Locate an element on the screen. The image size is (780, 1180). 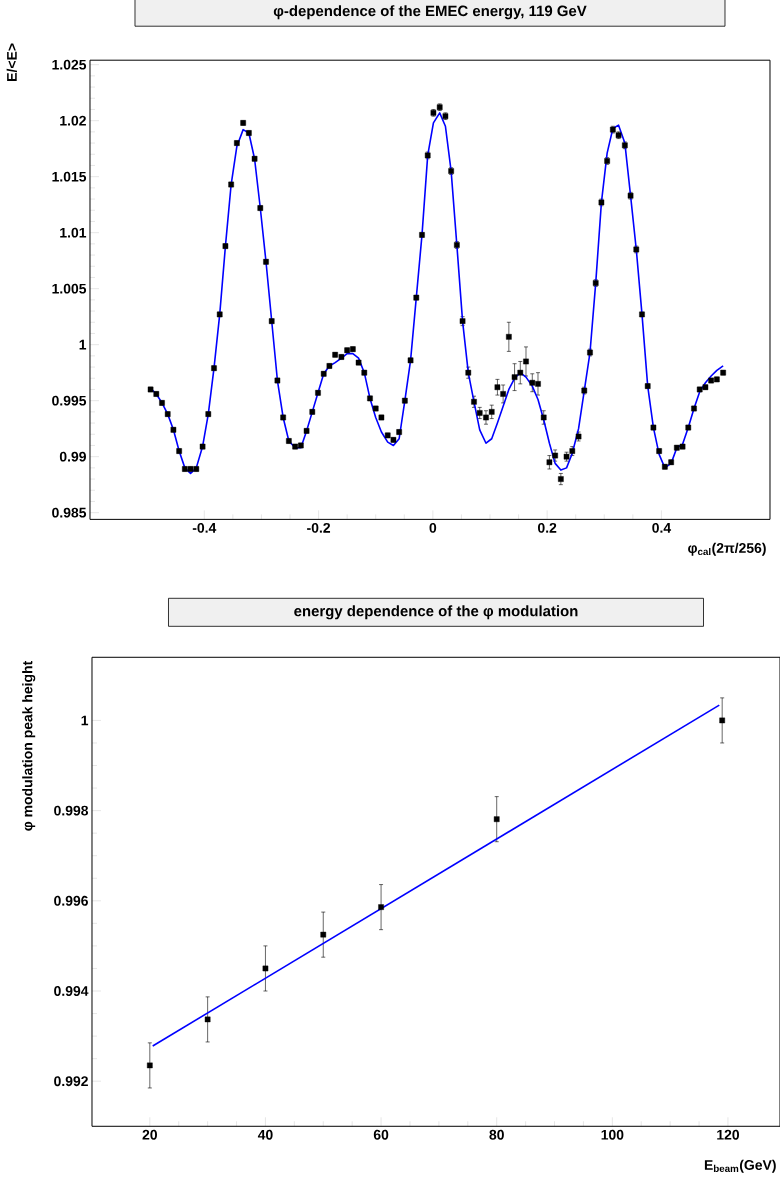
x-tick-label: 100 is located at coordinates (612, 1134).